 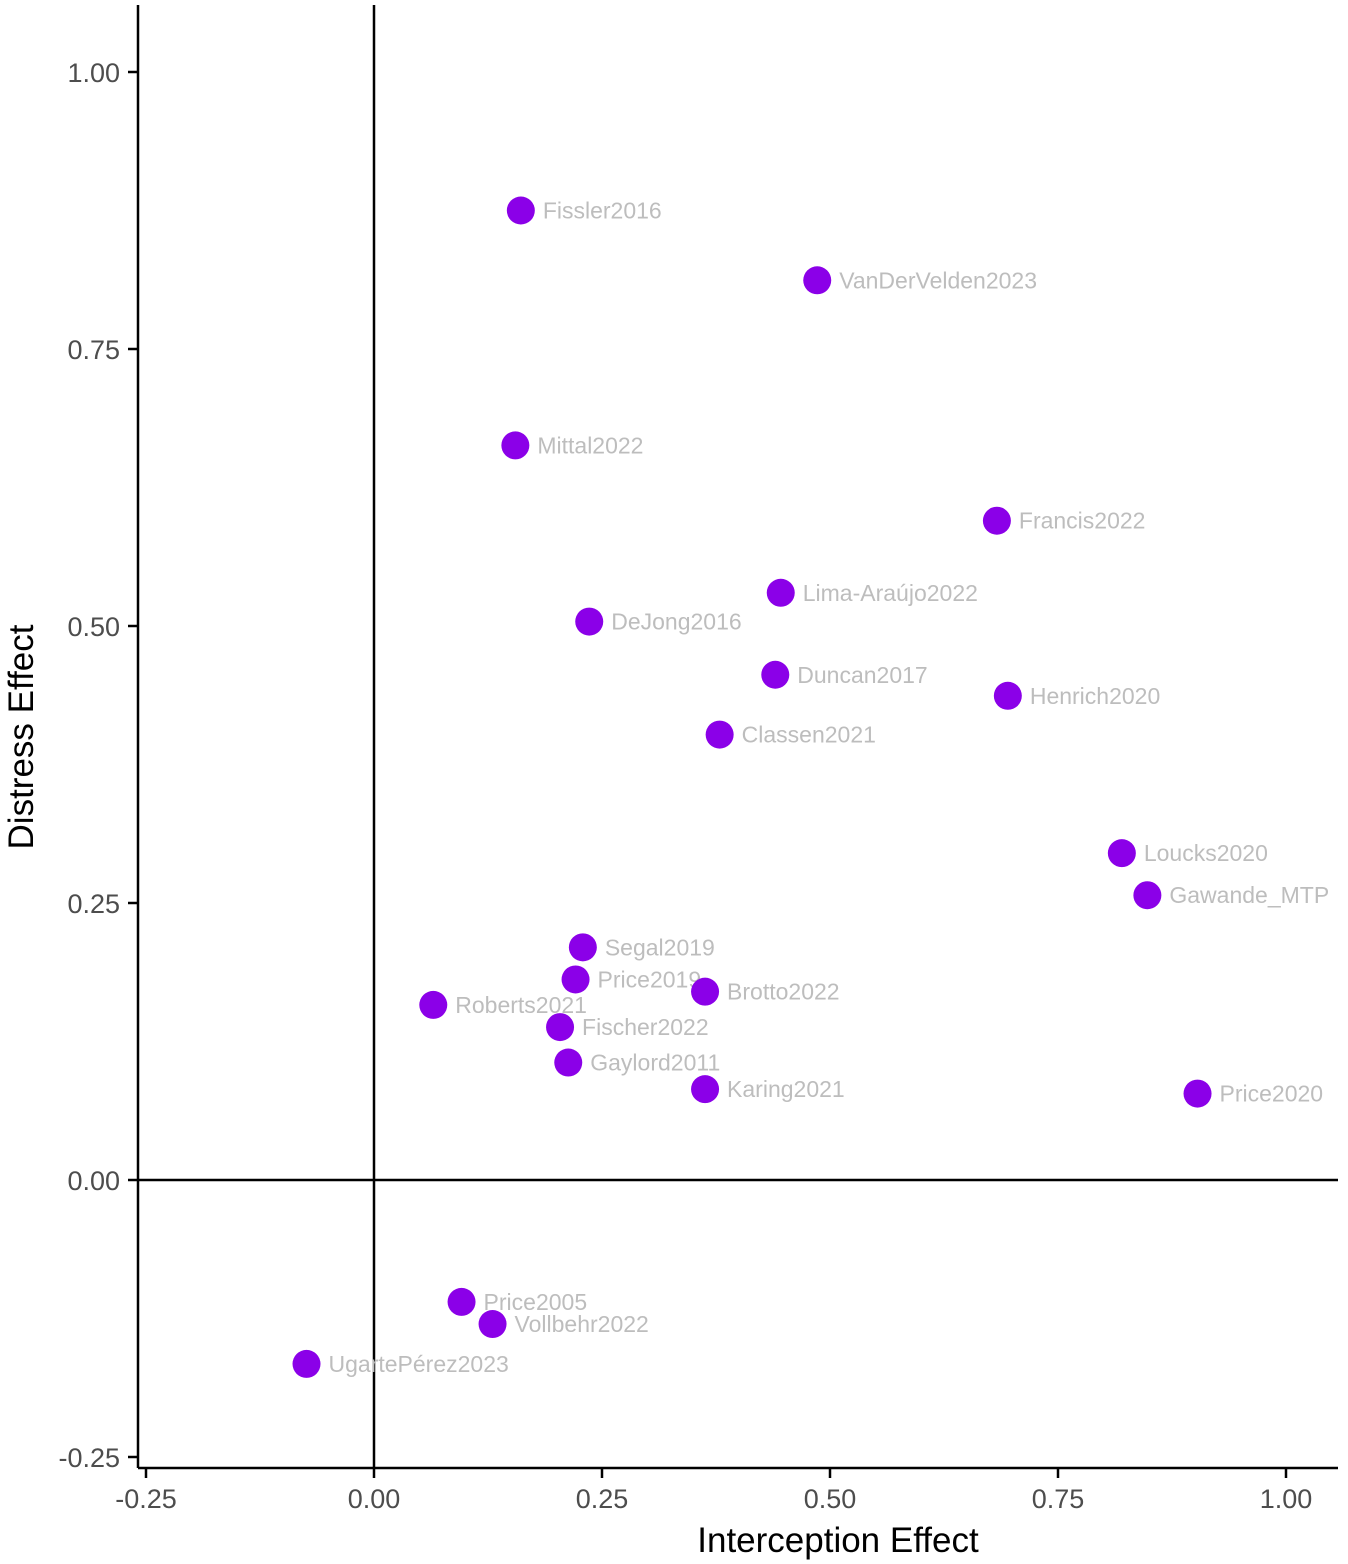 I want to click on data-point-group: Mittal2022, so click(x=572, y=445).